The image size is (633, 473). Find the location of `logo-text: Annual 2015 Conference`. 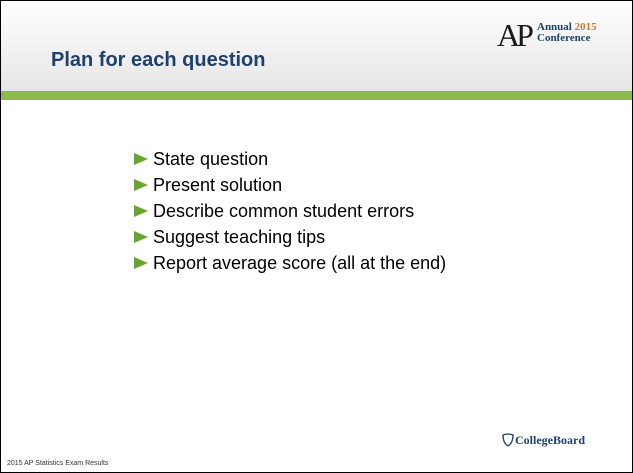

logo-text: Annual 2015 Conference is located at coordinates (567, 33).